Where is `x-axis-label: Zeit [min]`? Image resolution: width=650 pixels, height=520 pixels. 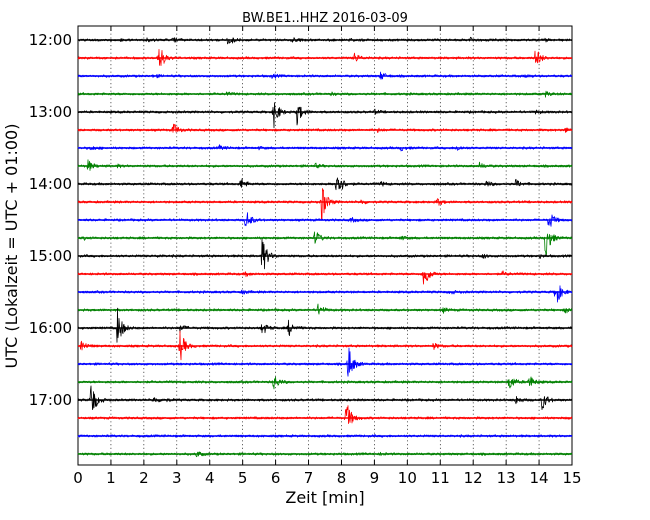 x-axis-label: Zeit [min] is located at coordinates (324, 497).